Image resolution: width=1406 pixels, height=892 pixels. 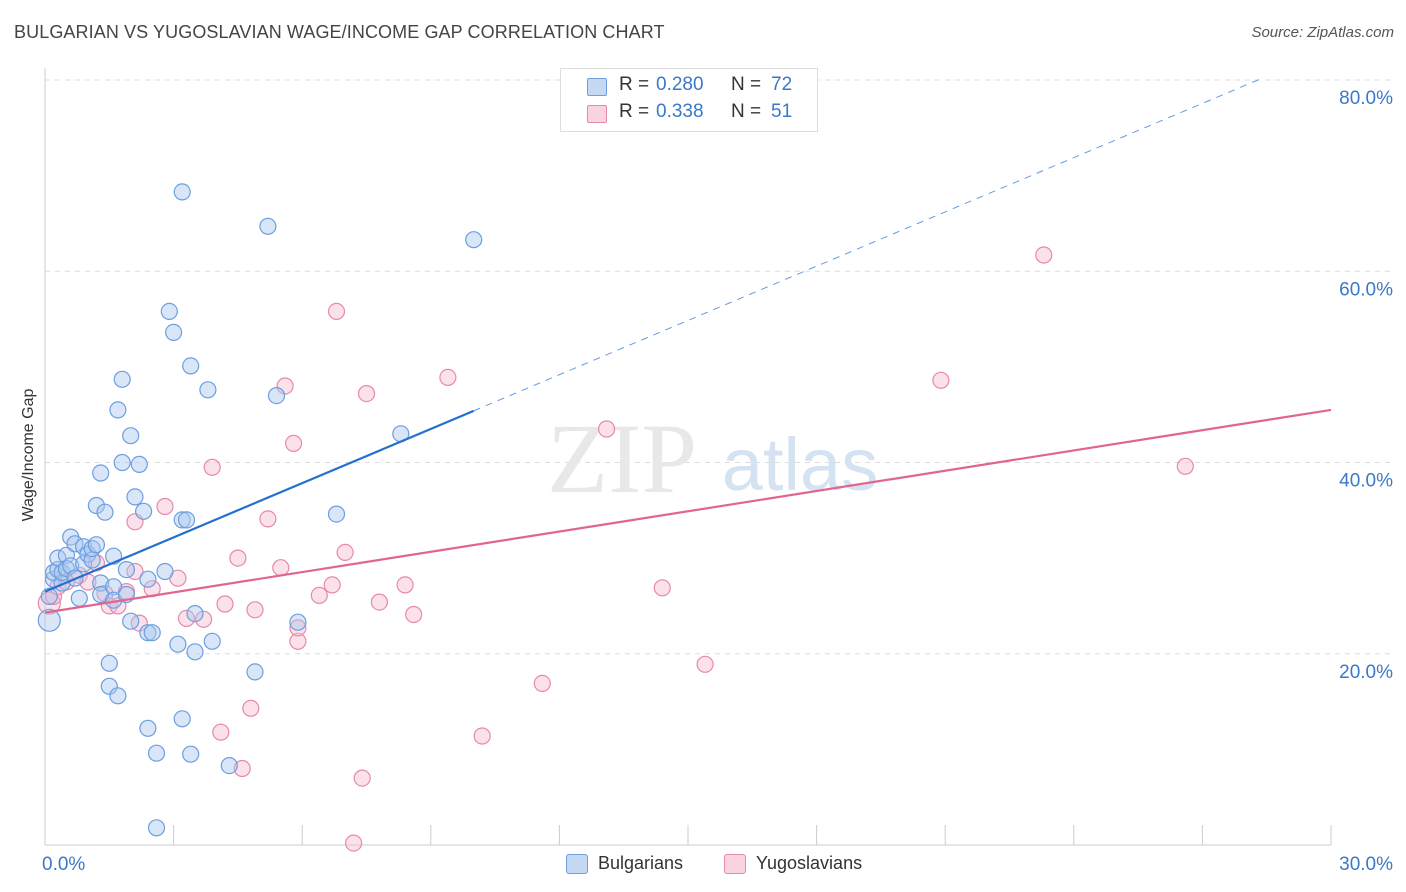 I want to click on watermark-zip: ZIP, so click(x=622, y=458).